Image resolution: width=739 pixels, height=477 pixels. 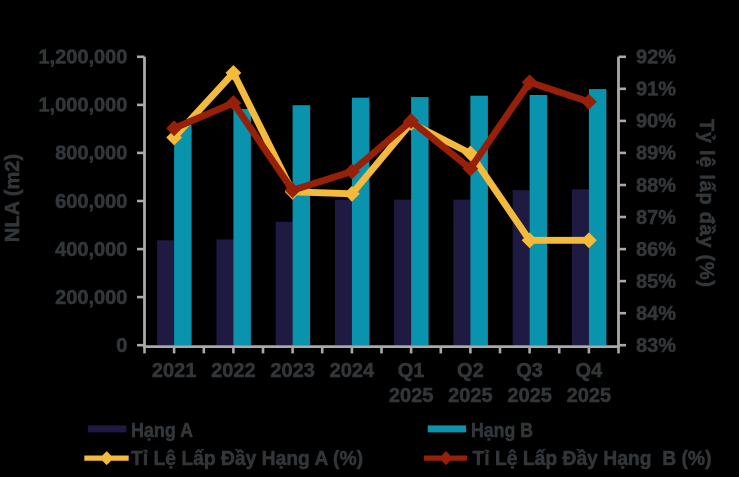 I want to click on svg-text: Q1, so click(x=411, y=371).